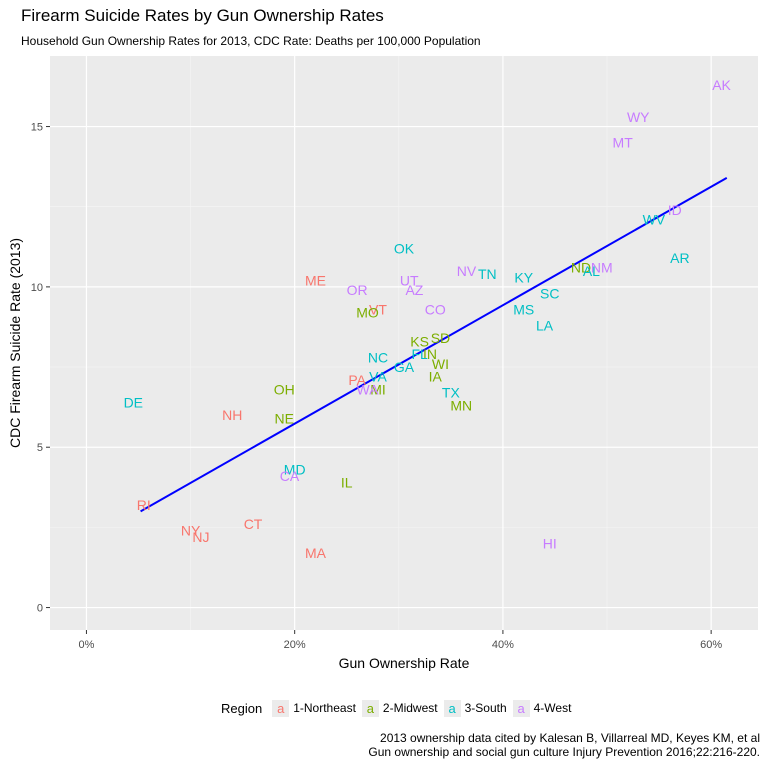 This screenshot has width=768, height=768. Describe the element at coordinates (523, 309) in the screenshot. I see `point-label-ms: MS` at that location.